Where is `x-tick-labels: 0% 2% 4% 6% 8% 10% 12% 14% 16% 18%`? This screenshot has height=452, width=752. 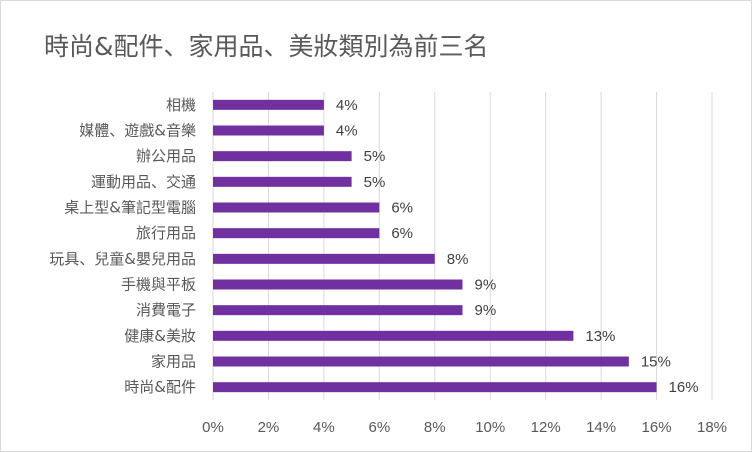
x-tick-labels: 0% 2% 4% 6% 8% 10% 12% 14% 16% 18% is located at coordinates (464, 427).